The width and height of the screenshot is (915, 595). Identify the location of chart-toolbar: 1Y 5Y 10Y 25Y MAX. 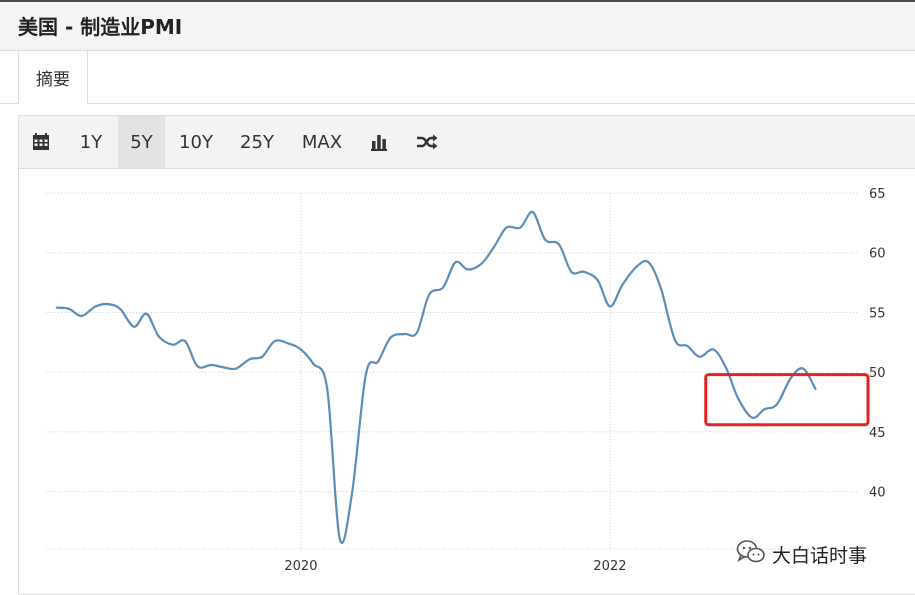
(467, 142).